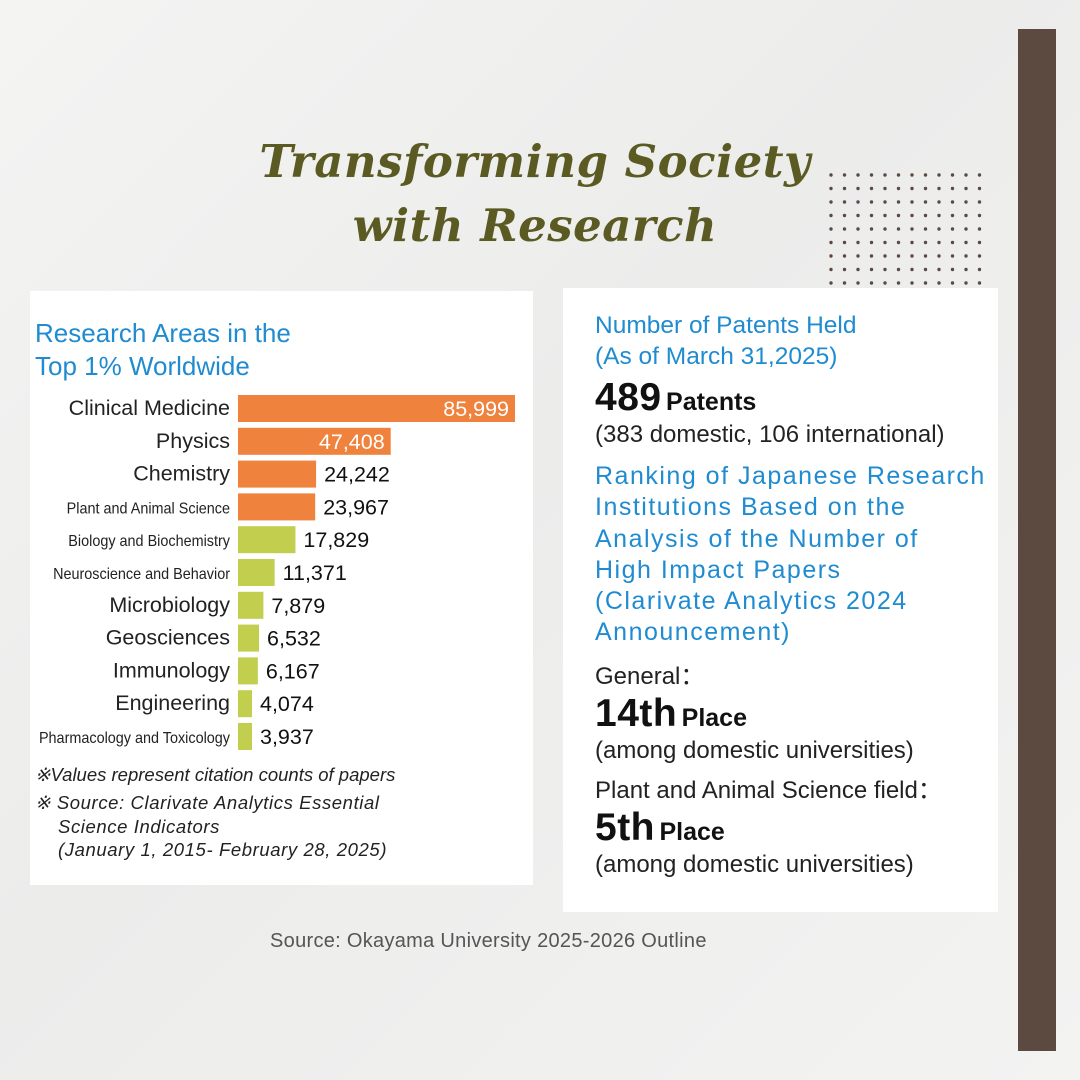 The height and width of the screenshot is (1080, 1080). Describe the element at coordinates (251, 605) in the screenshot. I see `bar-microbiology` at that location.